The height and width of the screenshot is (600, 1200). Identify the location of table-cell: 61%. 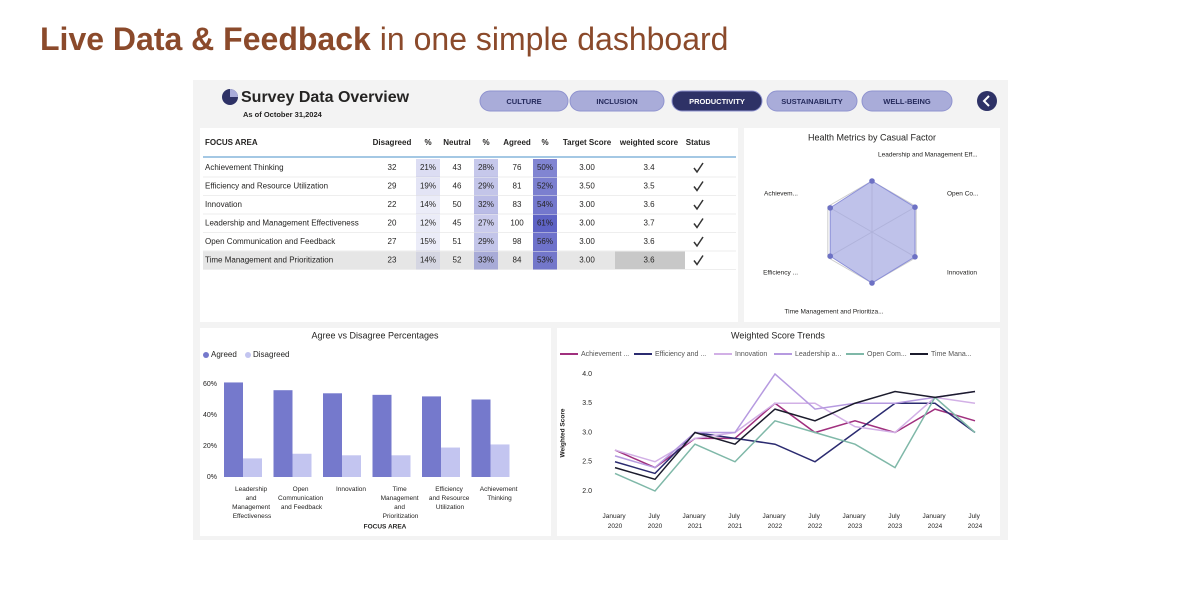
(545, 223).